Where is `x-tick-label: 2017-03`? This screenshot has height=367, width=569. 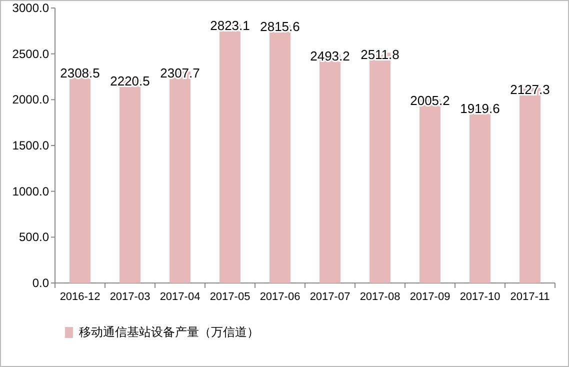
x-tick-label: 2017-03 is located at coordinates (130, 297).